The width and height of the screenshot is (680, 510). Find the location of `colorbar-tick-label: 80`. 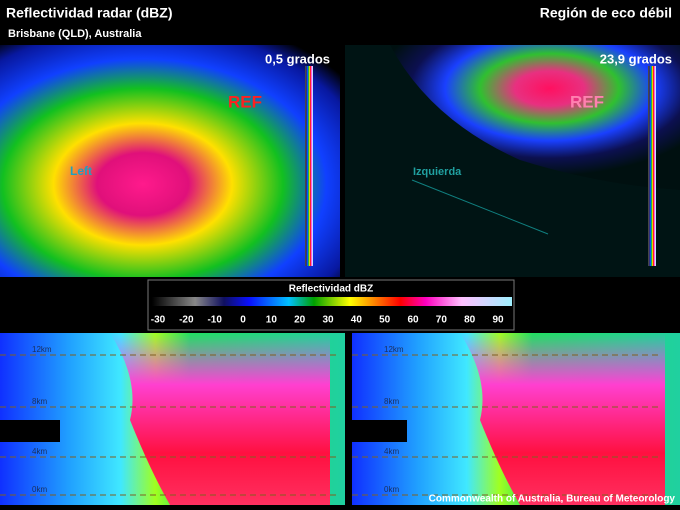

colorbar-tick-label: 80 is located at coordinates (470, 320).